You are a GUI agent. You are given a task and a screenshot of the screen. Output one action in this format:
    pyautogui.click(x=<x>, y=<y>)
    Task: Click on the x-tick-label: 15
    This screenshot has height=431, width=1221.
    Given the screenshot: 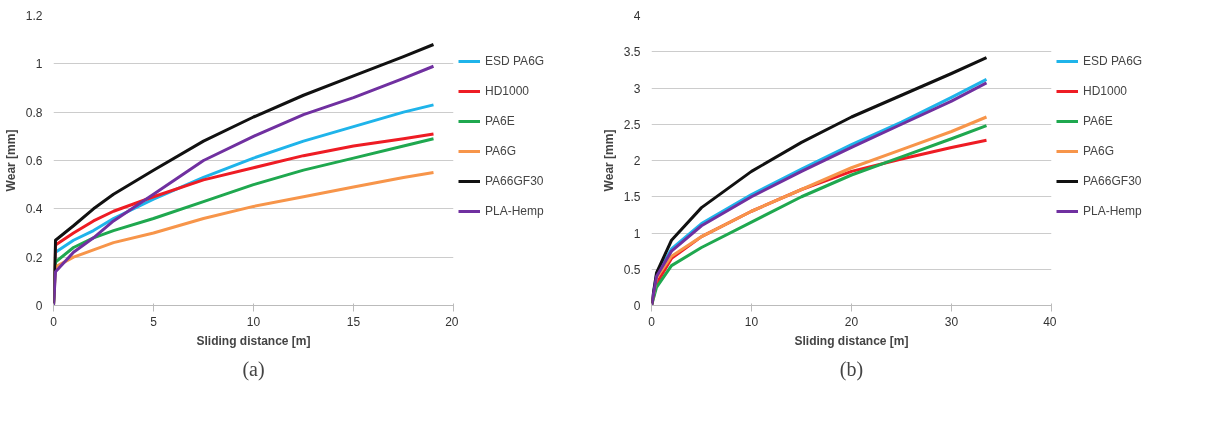 What is the action you would take?
    pyautogui.click(x=353, y=321)
    